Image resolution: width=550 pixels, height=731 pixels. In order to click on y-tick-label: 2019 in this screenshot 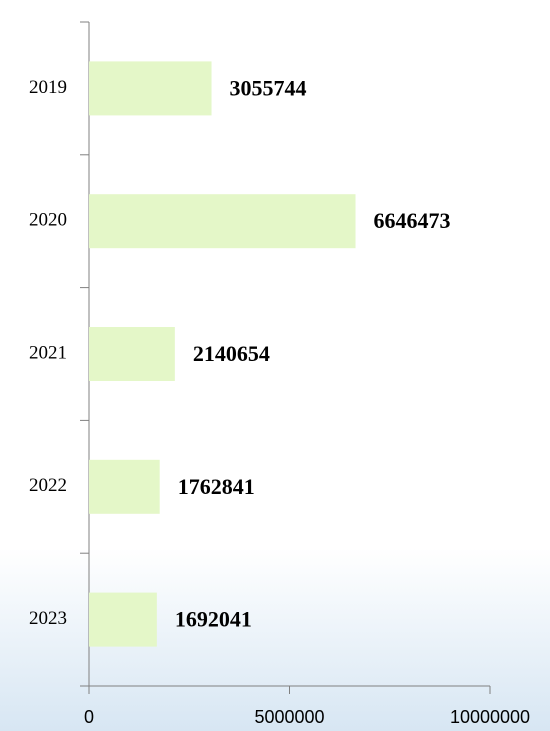, I will do `click(48, 87)`.